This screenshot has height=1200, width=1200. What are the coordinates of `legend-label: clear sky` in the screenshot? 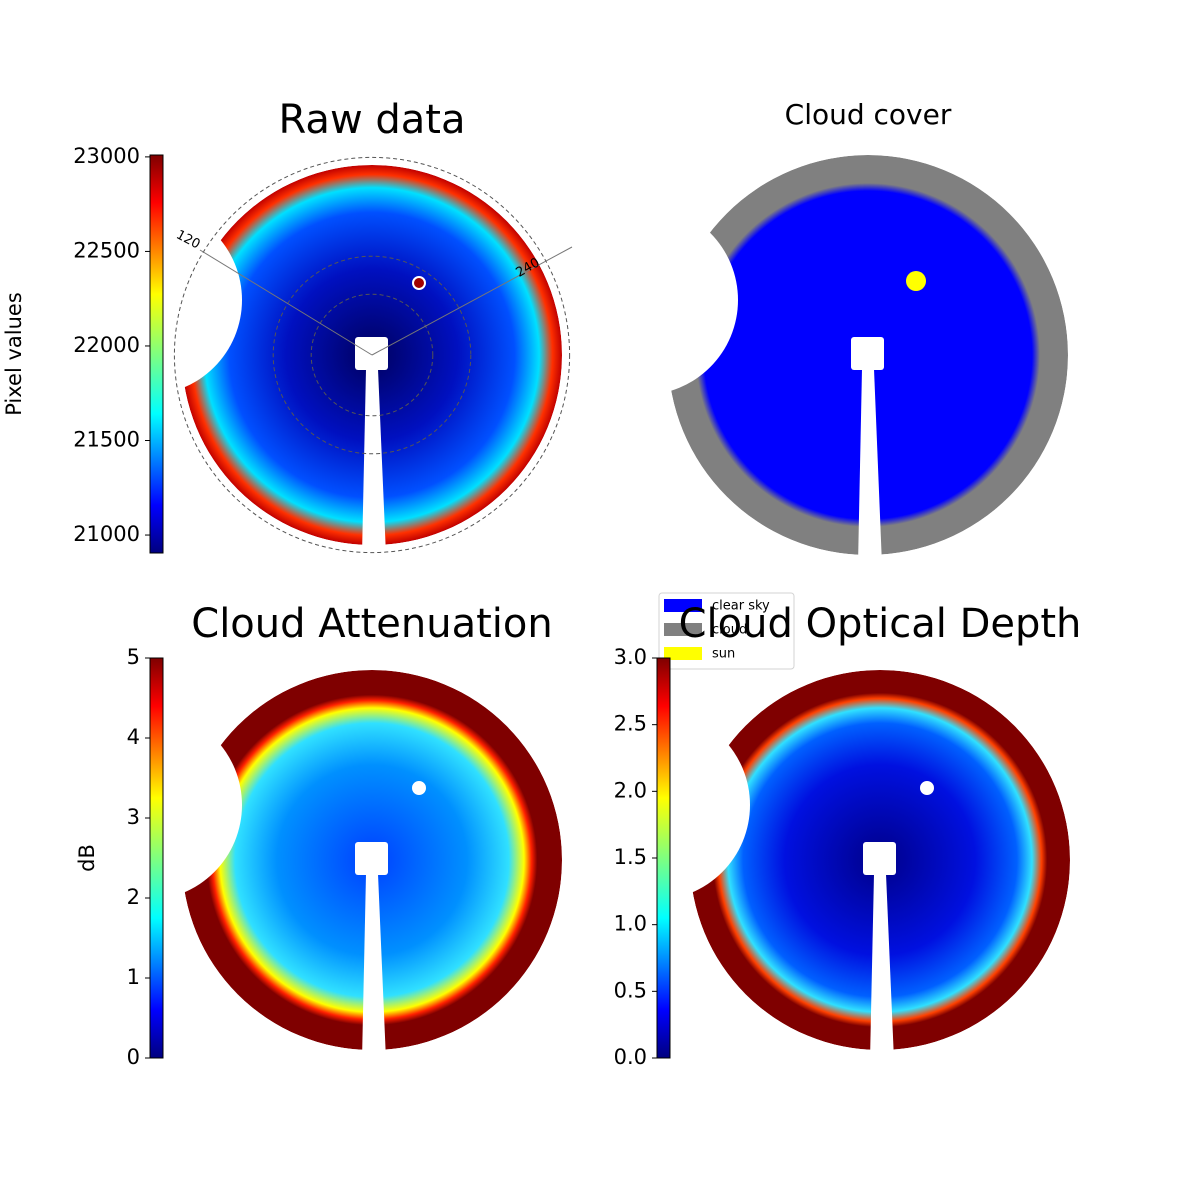 It's located at (741, 606).